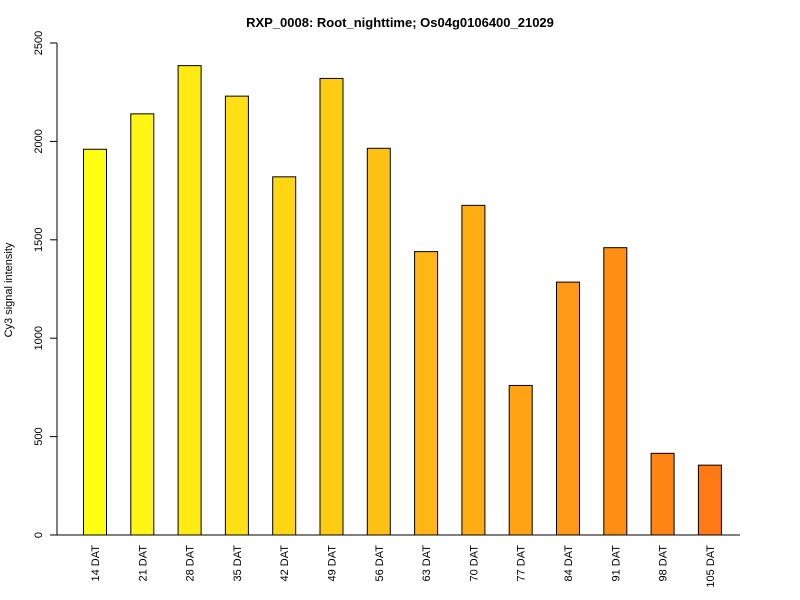  I want to click on bar-77-dat, so click(520, 460).